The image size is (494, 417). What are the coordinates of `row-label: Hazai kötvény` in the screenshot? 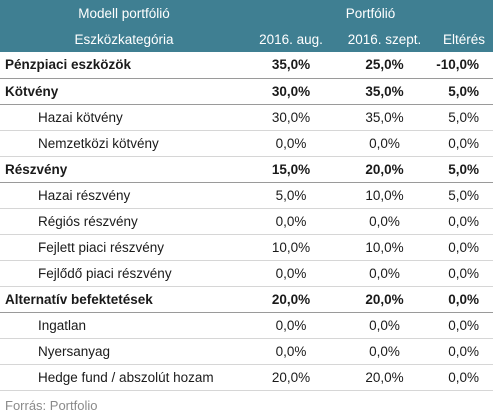 It's located at (124, 117).